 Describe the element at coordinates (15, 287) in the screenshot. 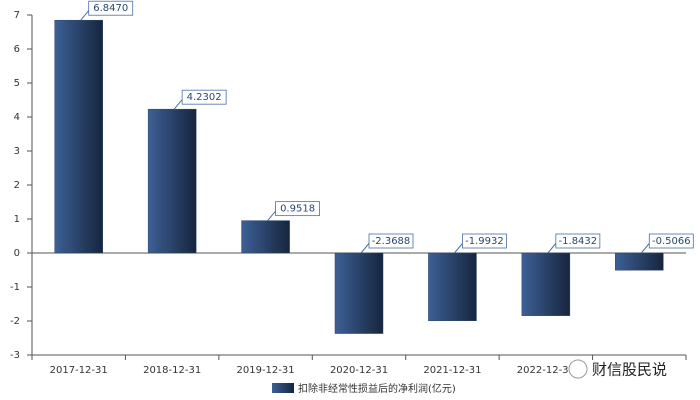

I see `y-tick-label: -1` at that location.